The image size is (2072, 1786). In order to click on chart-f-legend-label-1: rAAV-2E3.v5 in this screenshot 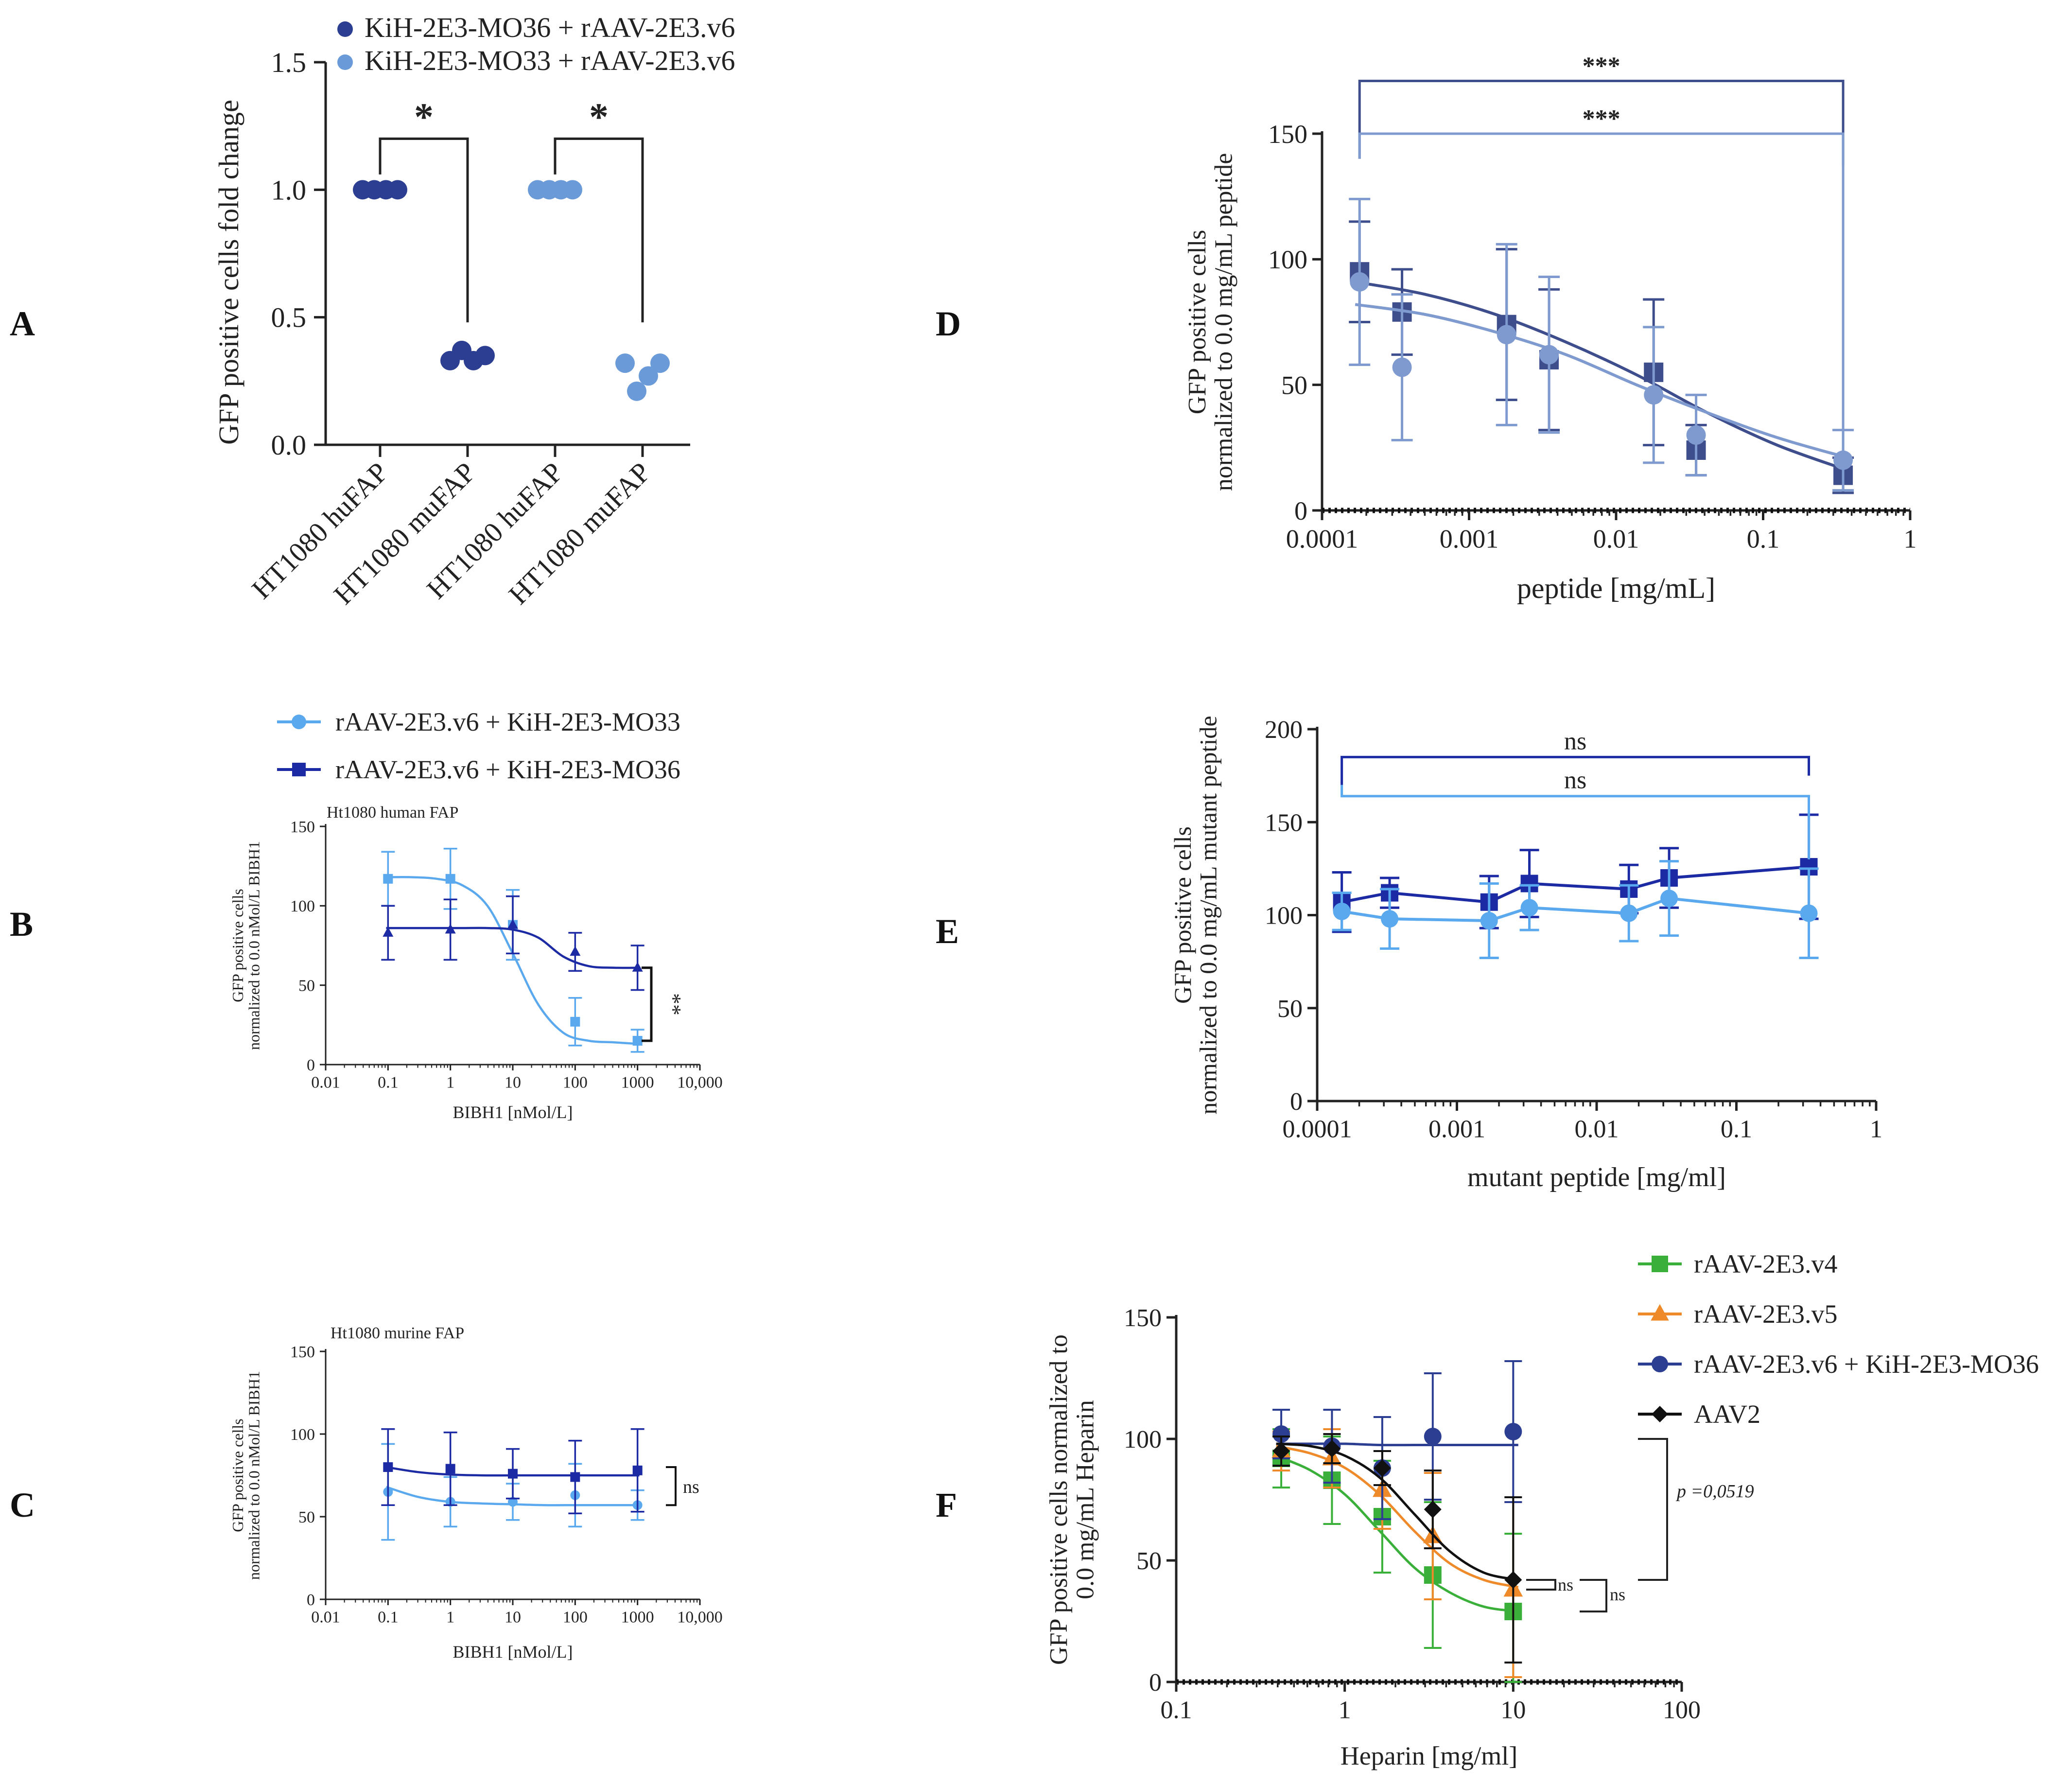, I will do `click(1766, 1314)`.